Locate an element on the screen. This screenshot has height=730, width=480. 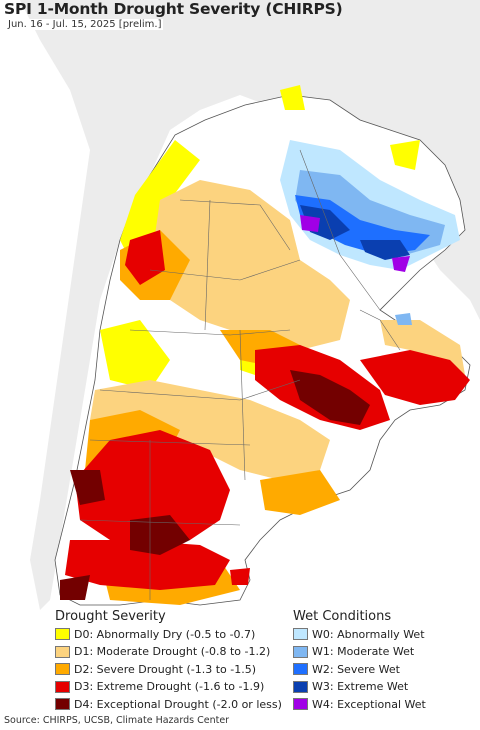
drought-legend-item: D0: Abnormally Dry (-0.5 to -0.7) is located at coordinates (155, 634).